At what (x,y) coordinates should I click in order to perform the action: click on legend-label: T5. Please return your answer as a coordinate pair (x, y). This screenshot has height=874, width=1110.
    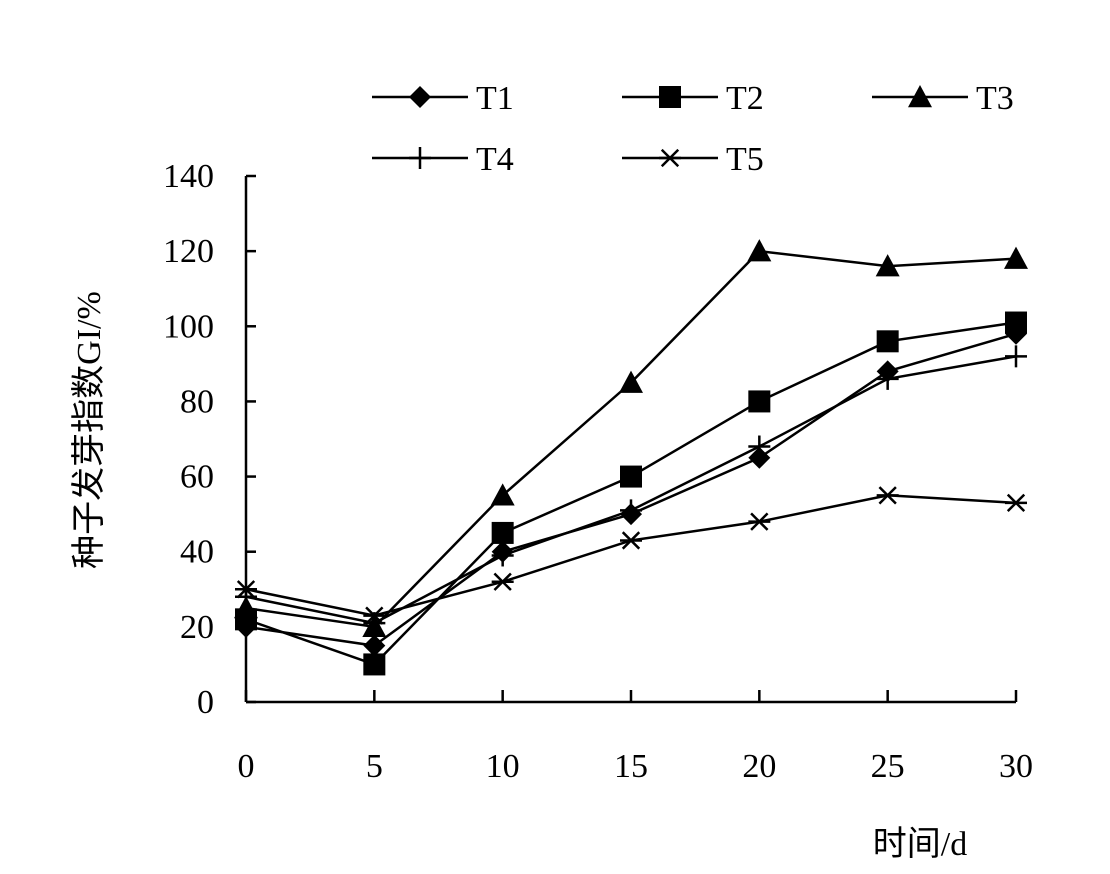
    Looking at the image, I should click on (745, 159).